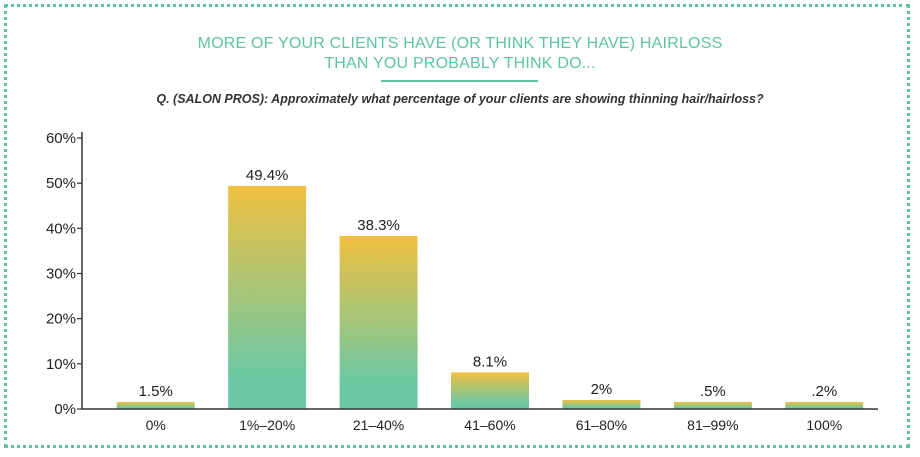 The width and height of the screenshot is (920, 457). Describe the element at coordinates (267, 175) in the screenshot. I see `bar-value-label: 49.4%` at that location.